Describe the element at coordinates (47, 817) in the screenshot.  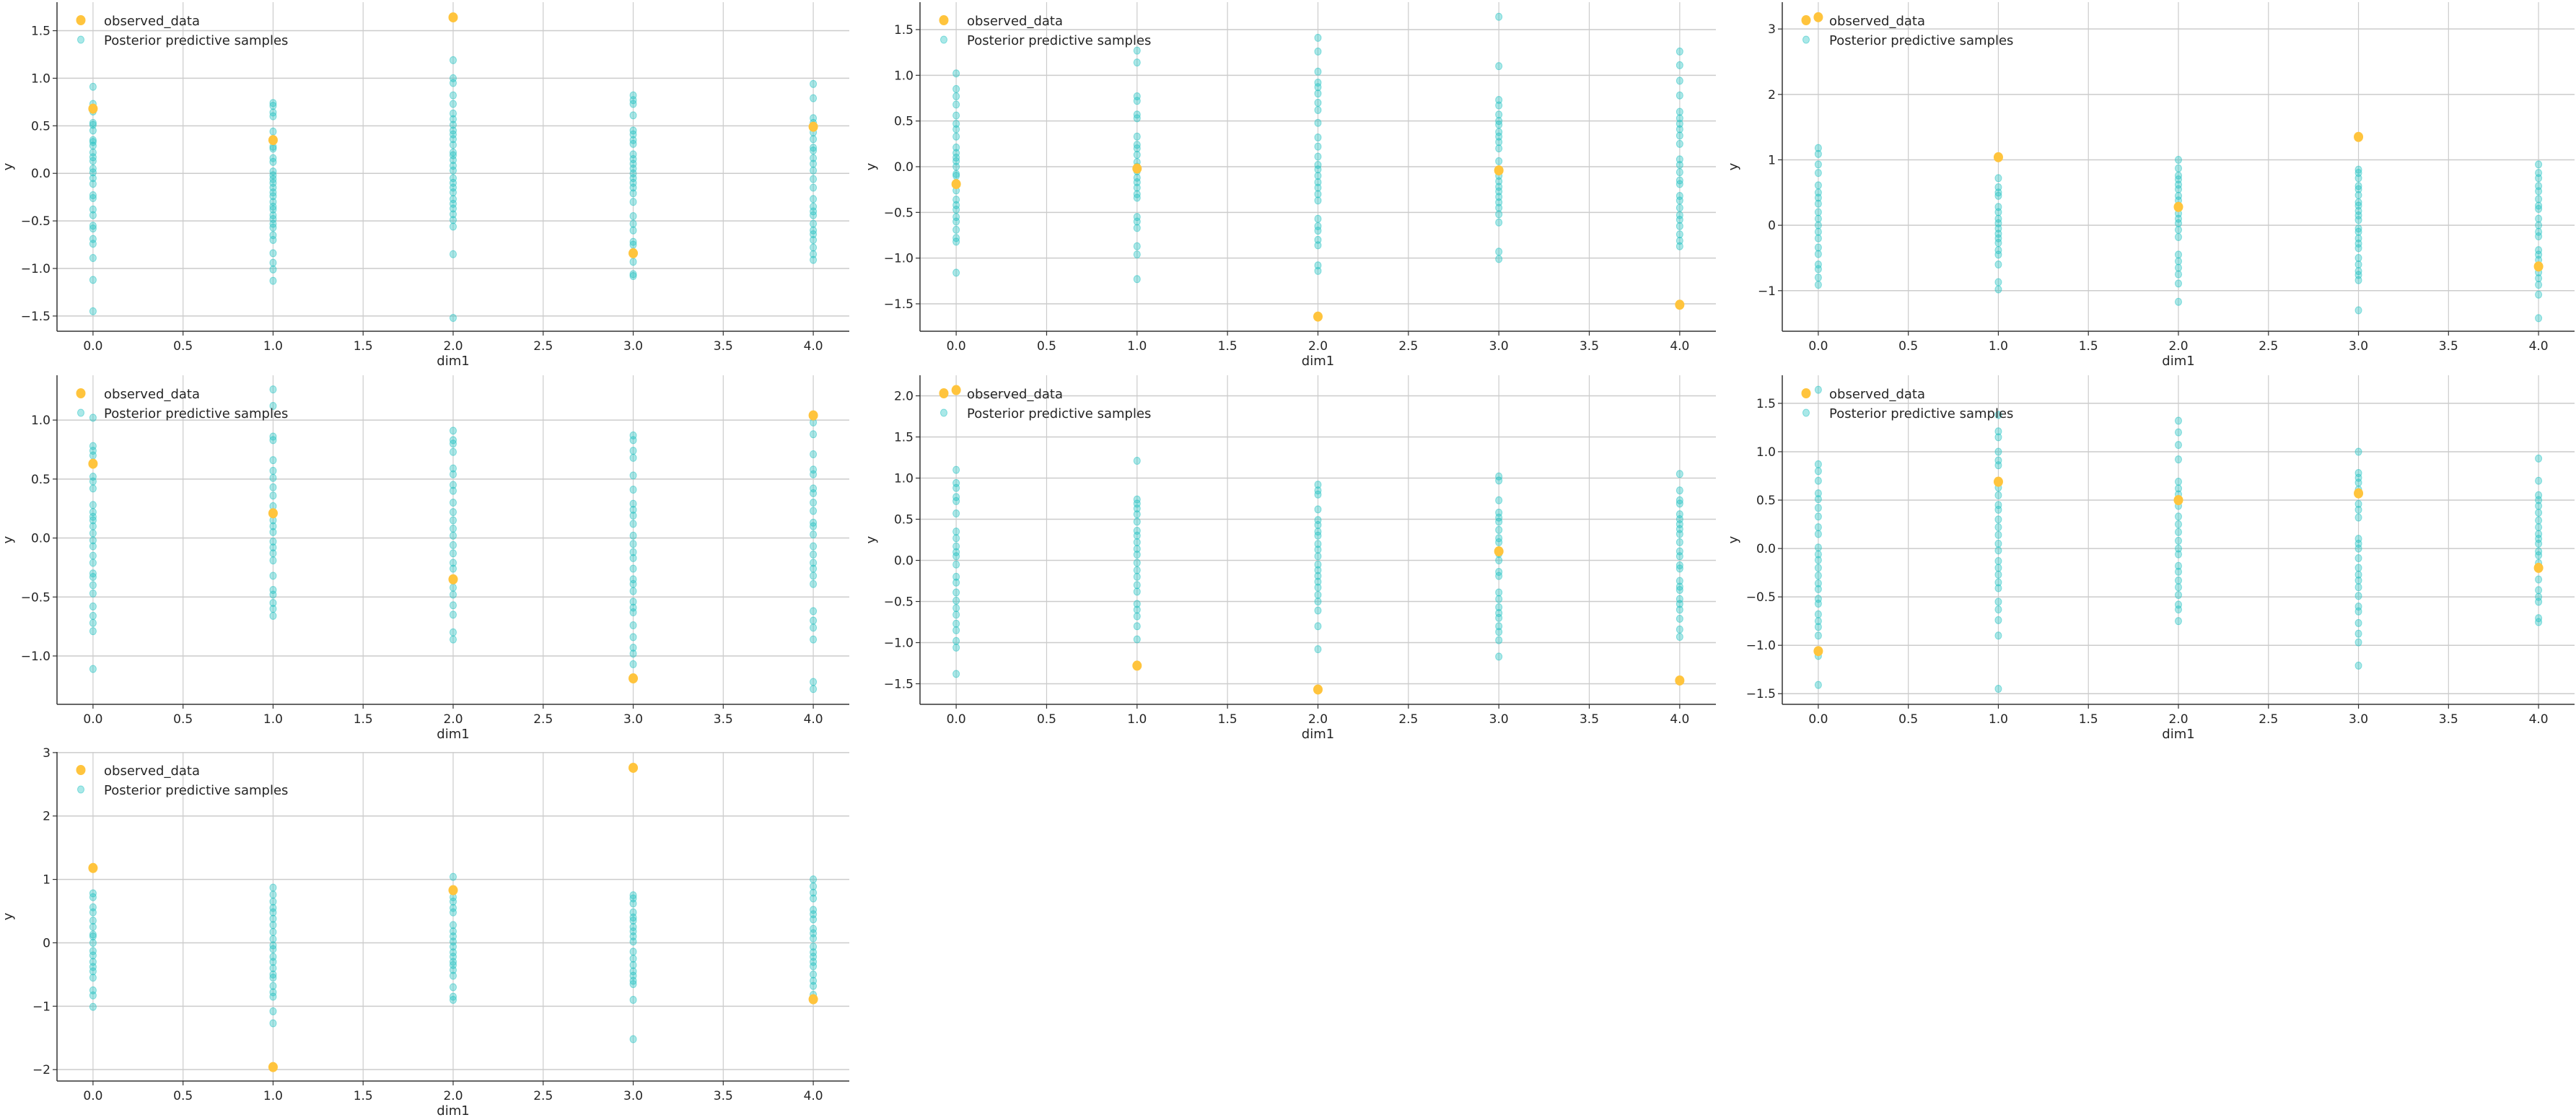
I see `y-tick-label: 2` at that location.